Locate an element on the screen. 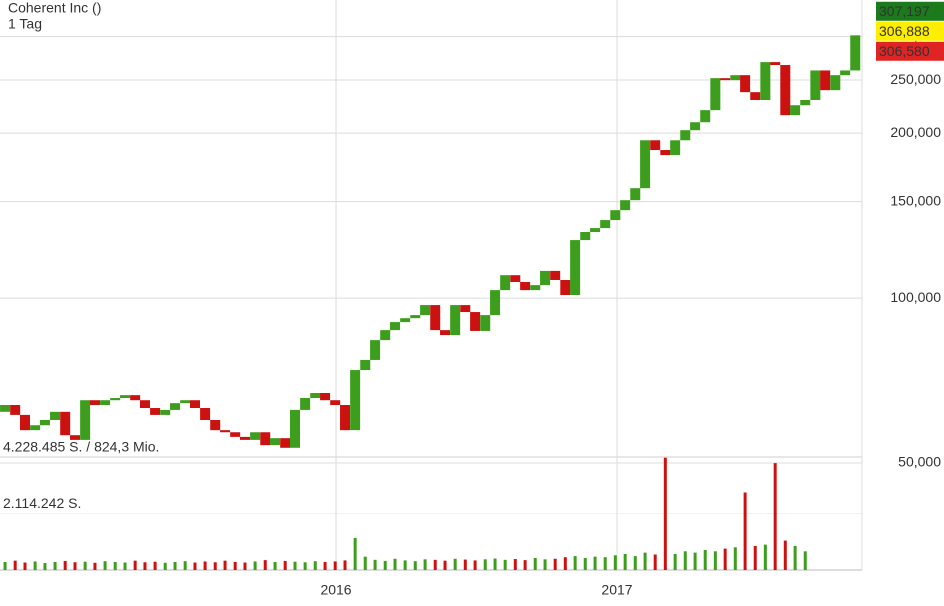  y-tick-label: 100,000 is located at coordinates (915, 297).